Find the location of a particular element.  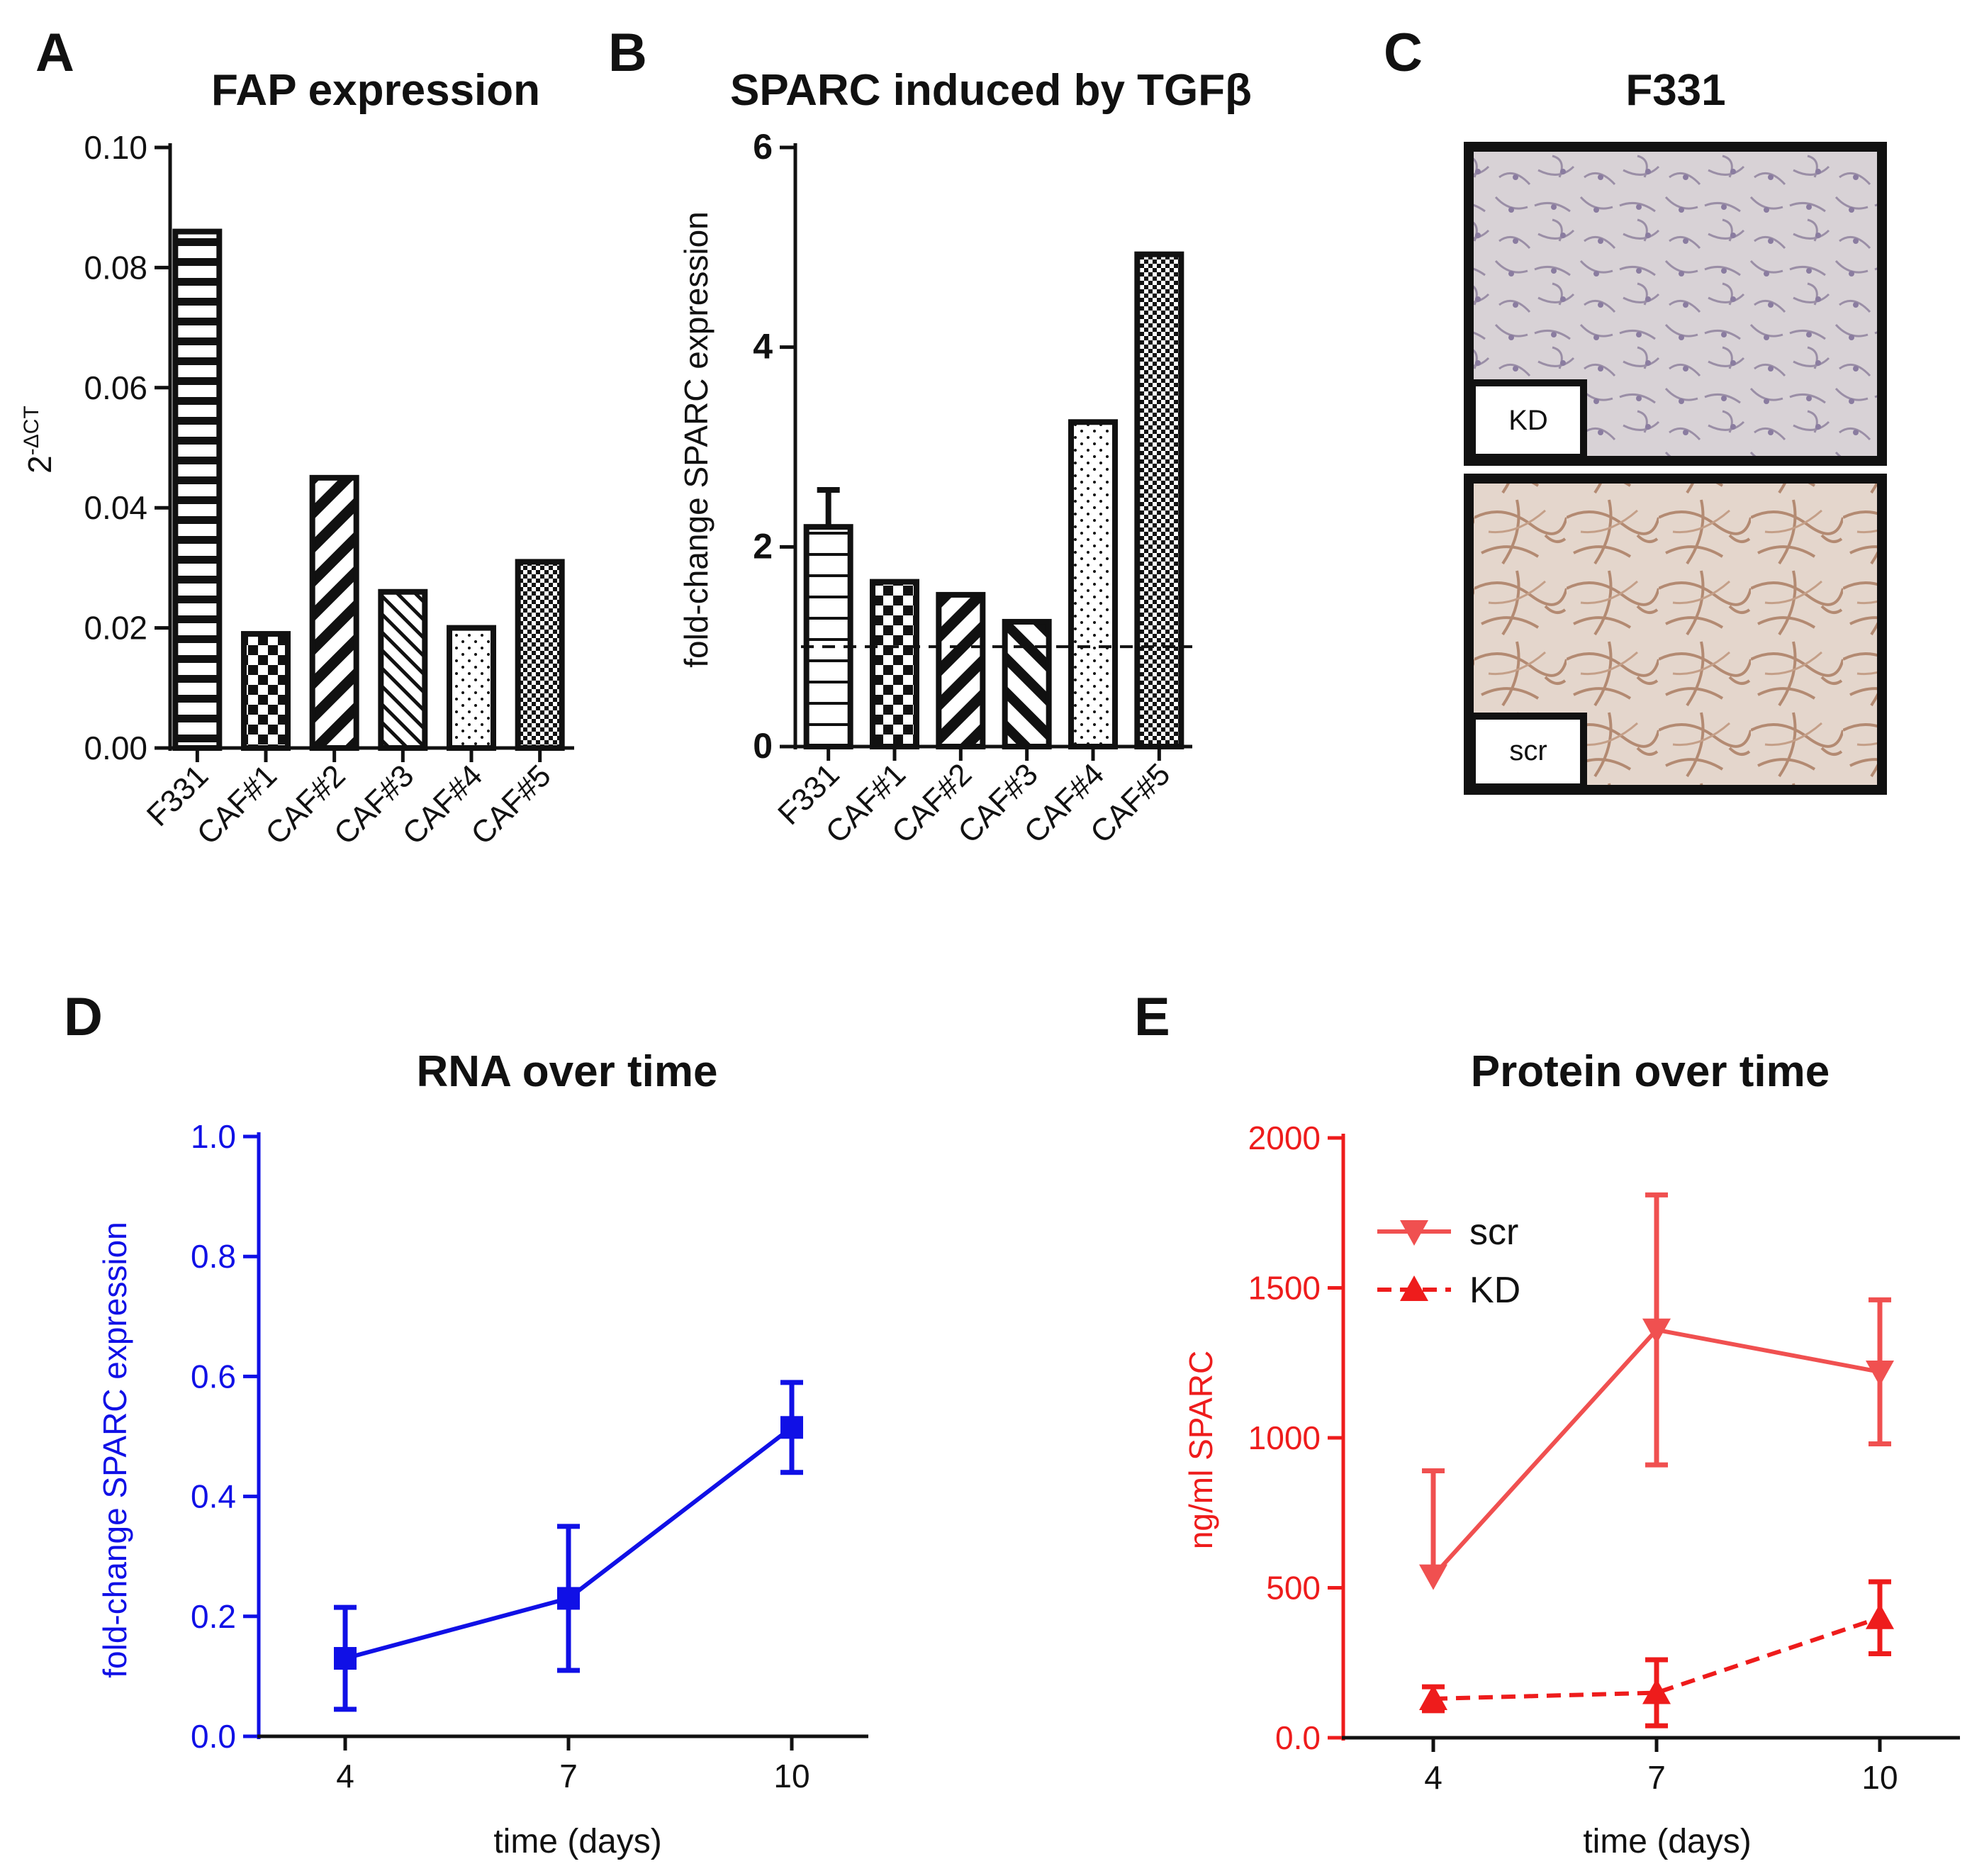

y-tick-label: 2 is located at coordinates (763, 546).